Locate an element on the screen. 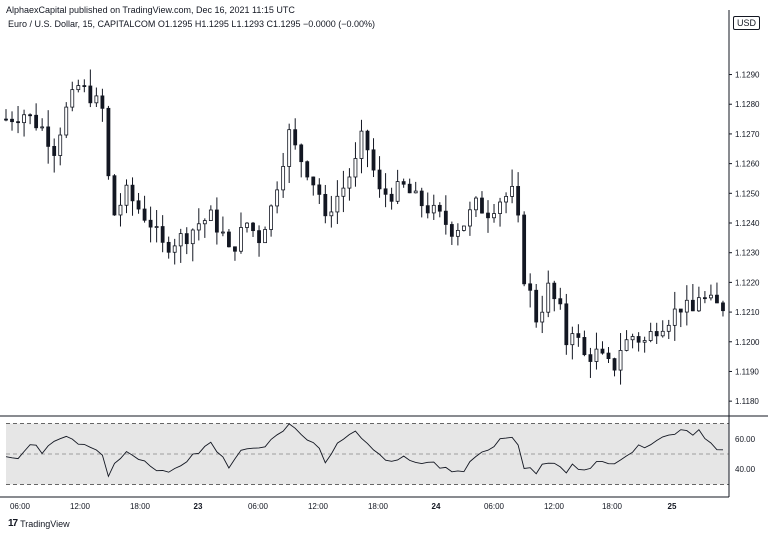  tradingview-footer: 17 TradingView is located at coordinates (39, 523).